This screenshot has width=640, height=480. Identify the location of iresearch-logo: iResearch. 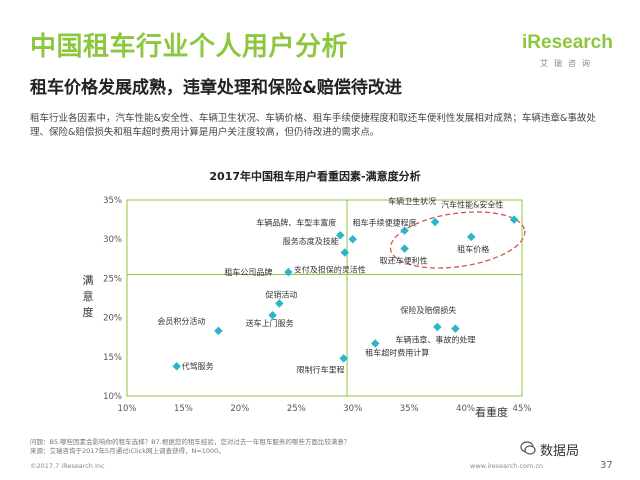
(567, 43).